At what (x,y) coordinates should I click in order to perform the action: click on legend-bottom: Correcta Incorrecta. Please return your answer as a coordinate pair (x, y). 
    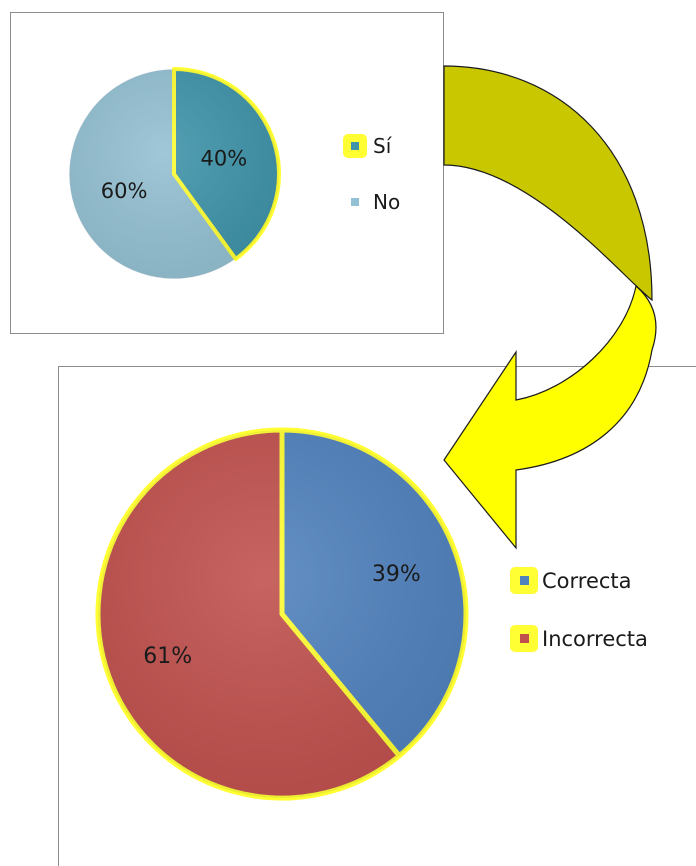
    Looking at the image, I should click on (579, 609).